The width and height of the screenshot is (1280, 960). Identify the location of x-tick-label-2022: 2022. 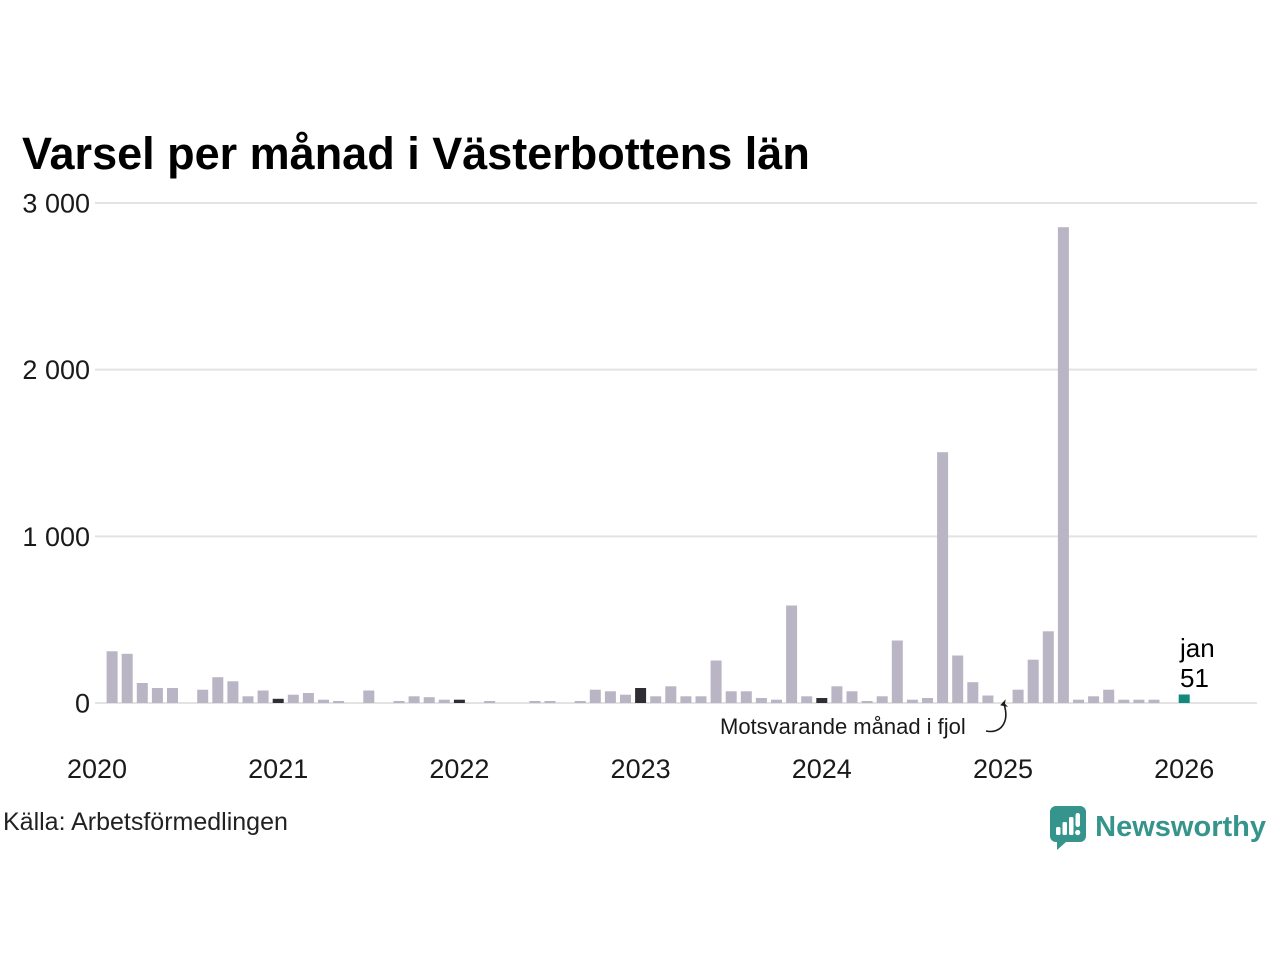
(459, 769).